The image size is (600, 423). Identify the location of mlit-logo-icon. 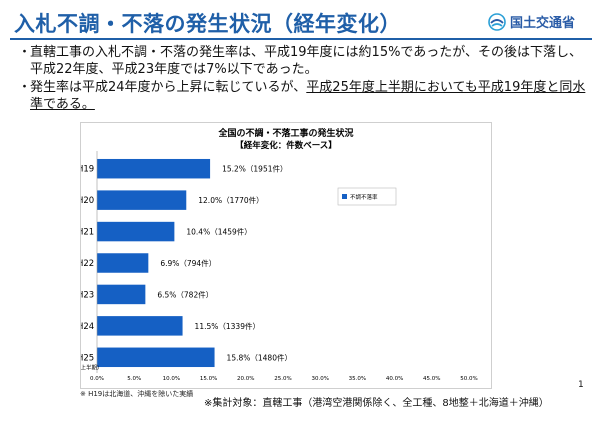
(497, 21).